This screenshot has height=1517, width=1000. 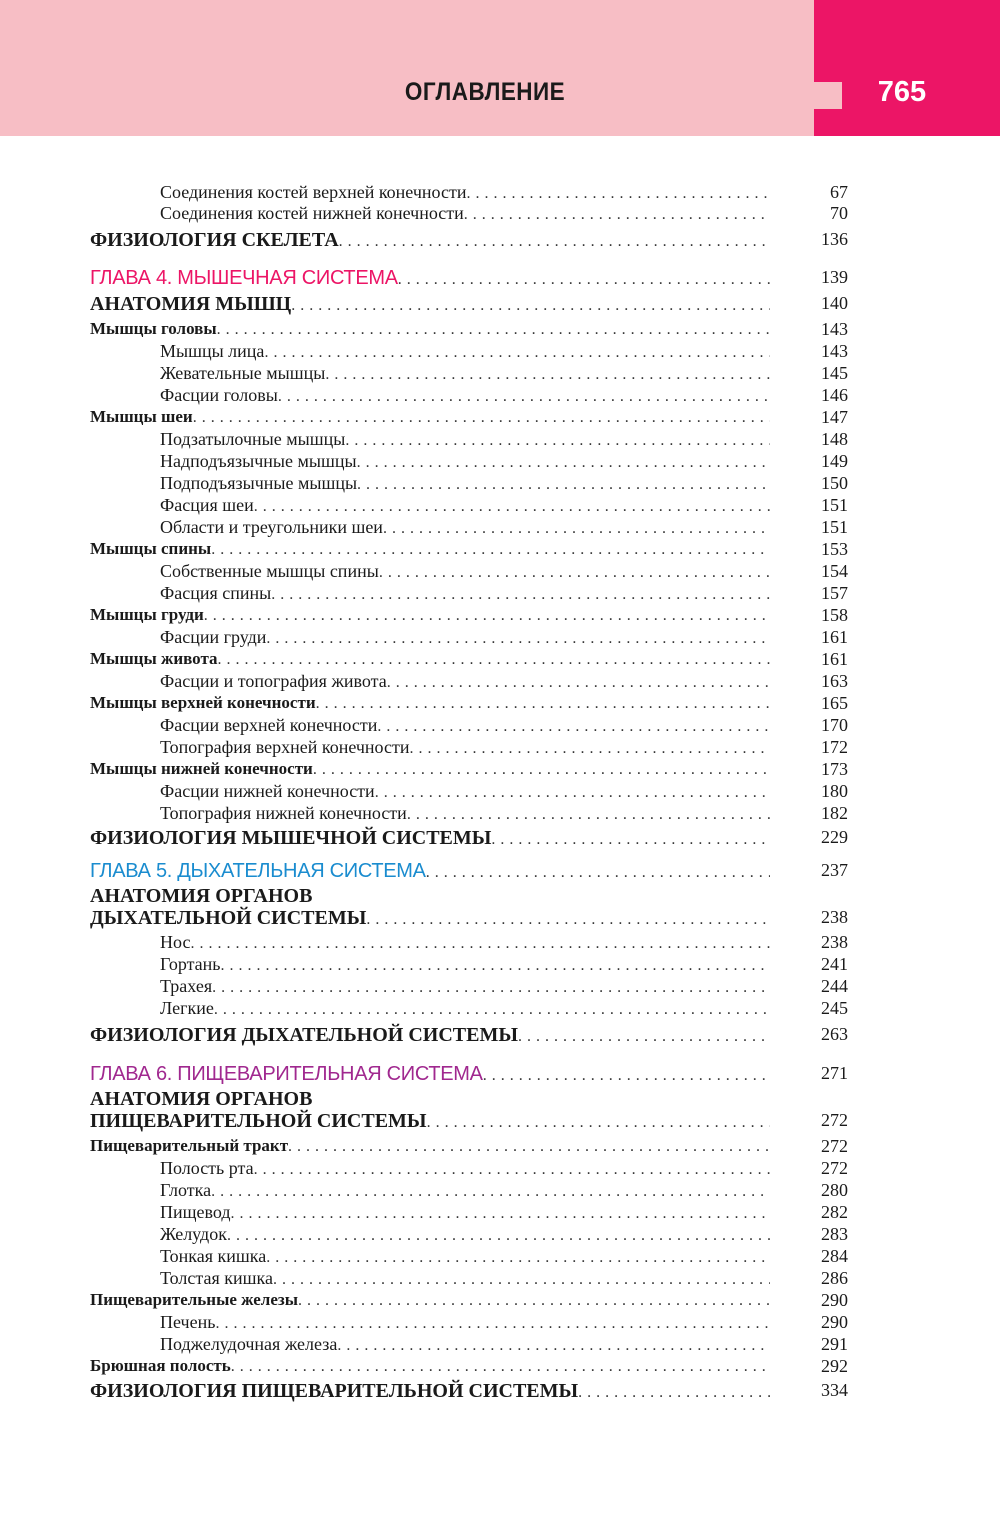 What do you see at coordinates (469, 872) in the screenshot?
I see `toc-entry-chapter: ГЛАВА 5. ДЫХАТЕЛЬНАЯ СИСТЕМА 237` at bounding box center [469, 872].